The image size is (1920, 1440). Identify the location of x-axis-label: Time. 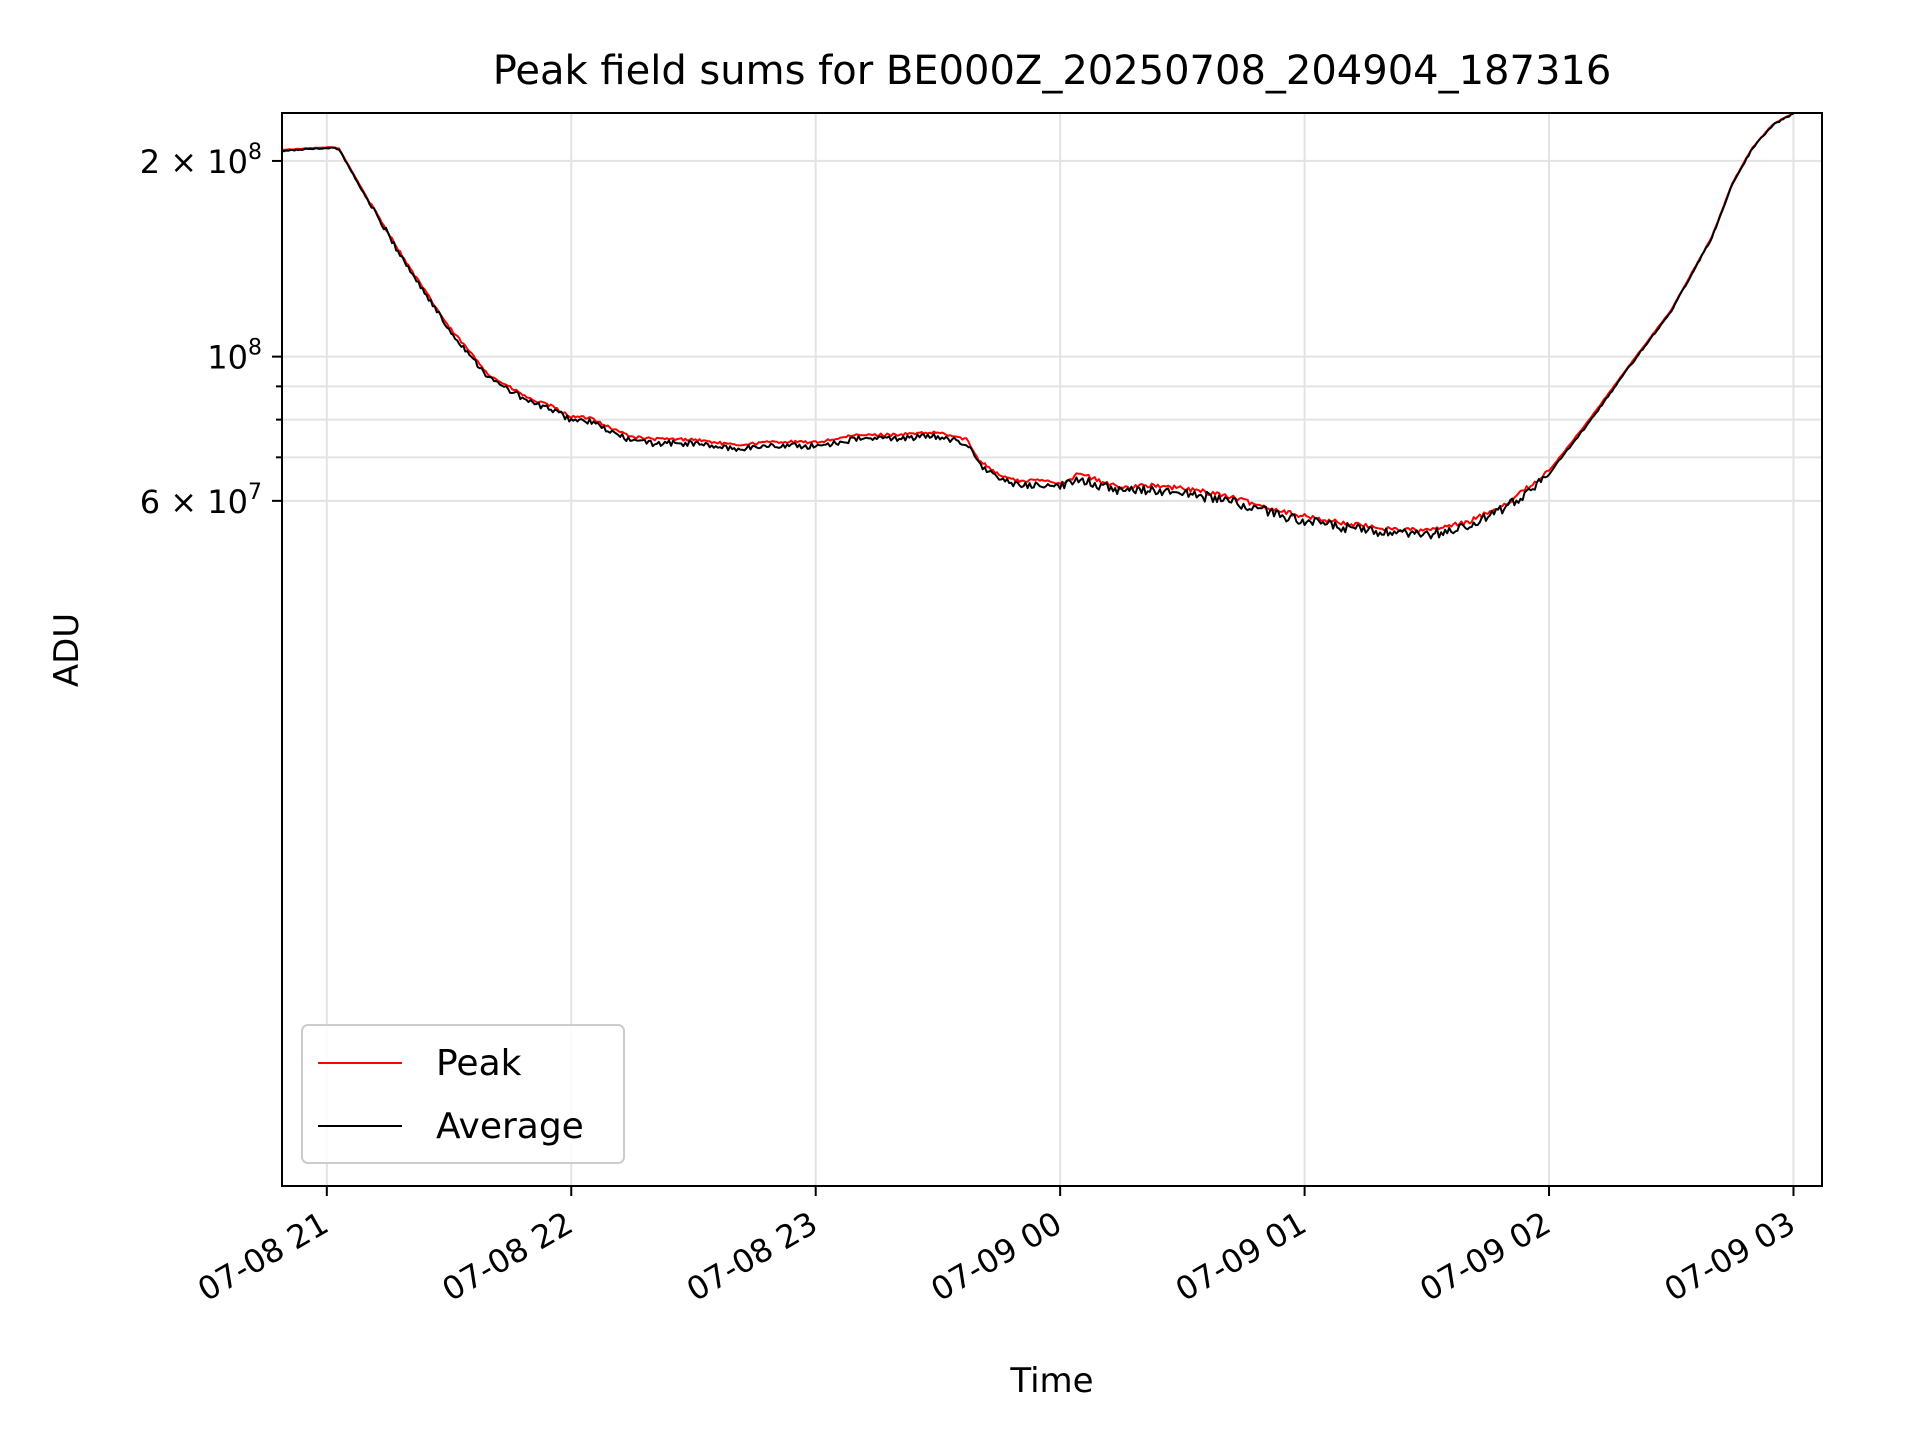
(1051, 1381).